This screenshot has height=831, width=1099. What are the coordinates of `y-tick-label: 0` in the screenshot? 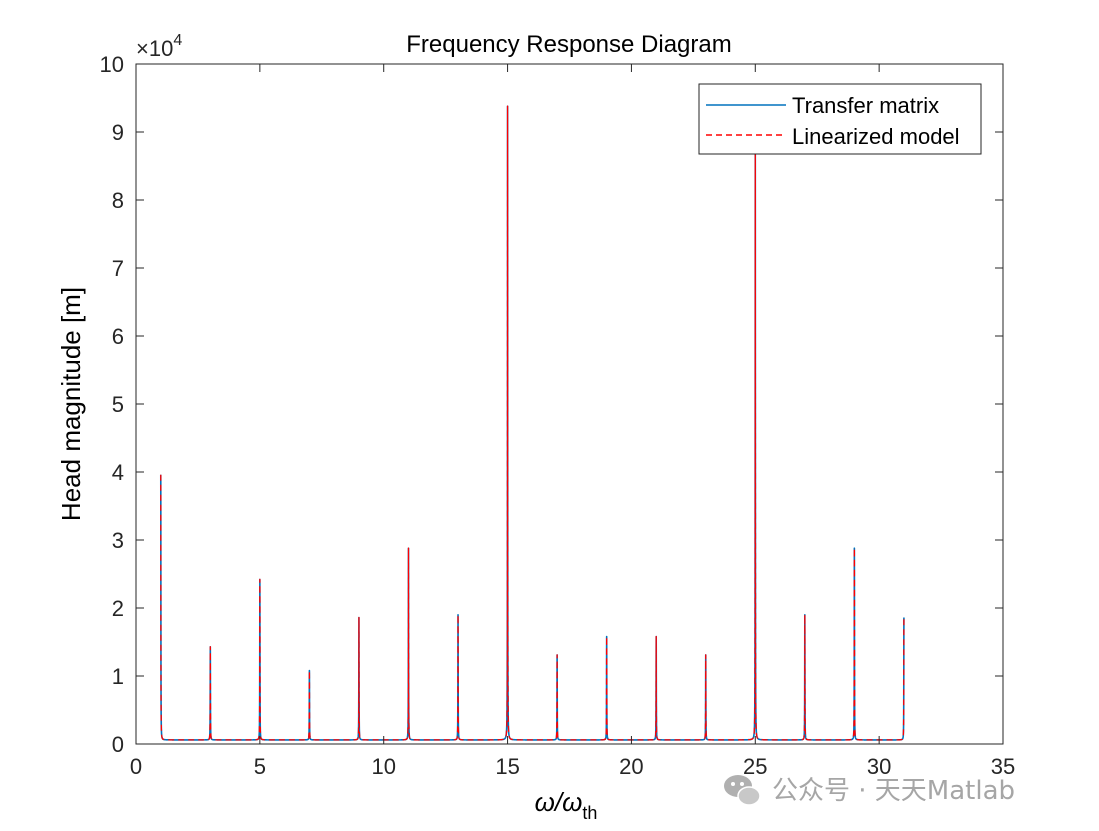 It's located at (118, 744).